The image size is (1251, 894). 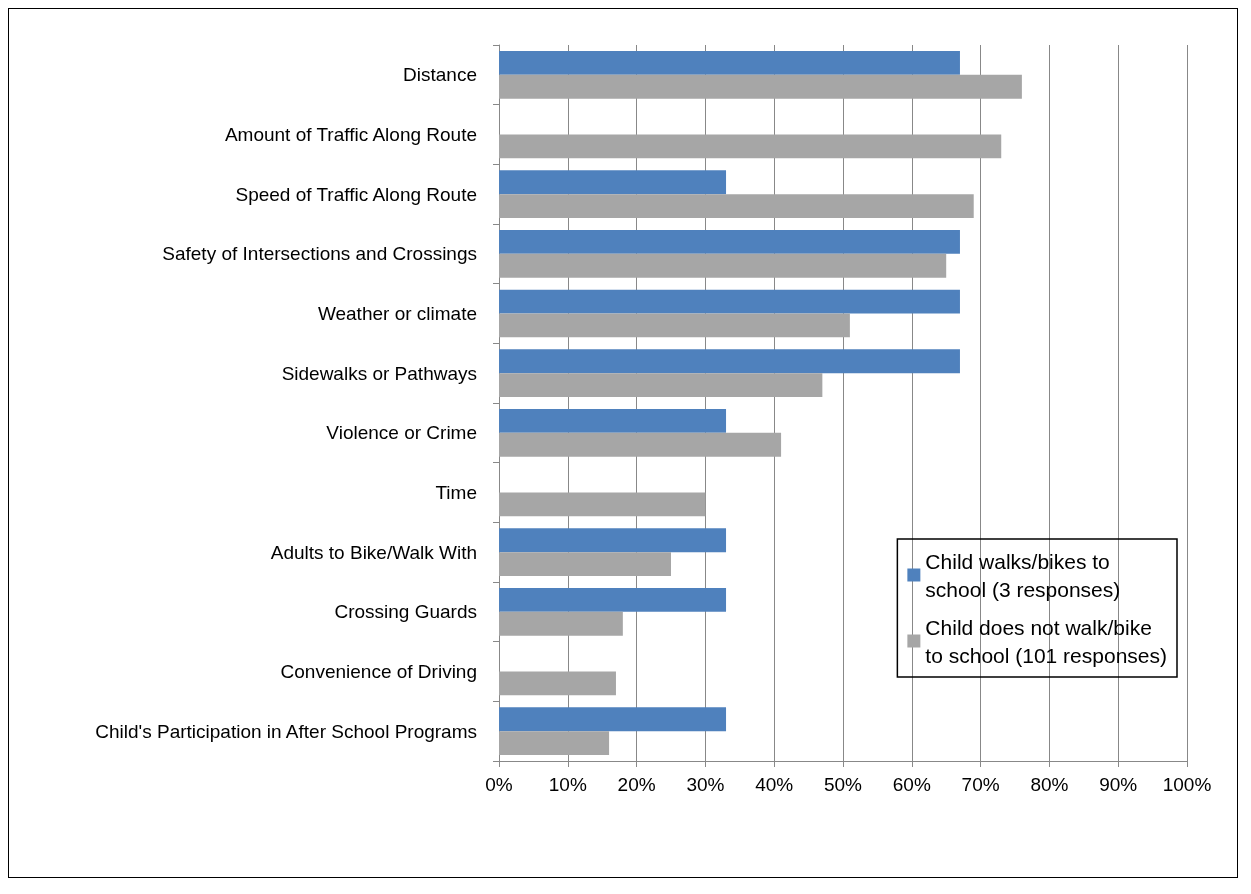 I want to click on y-tick-label: Amount of Traffic Along Route, so click(x=350, y=134).